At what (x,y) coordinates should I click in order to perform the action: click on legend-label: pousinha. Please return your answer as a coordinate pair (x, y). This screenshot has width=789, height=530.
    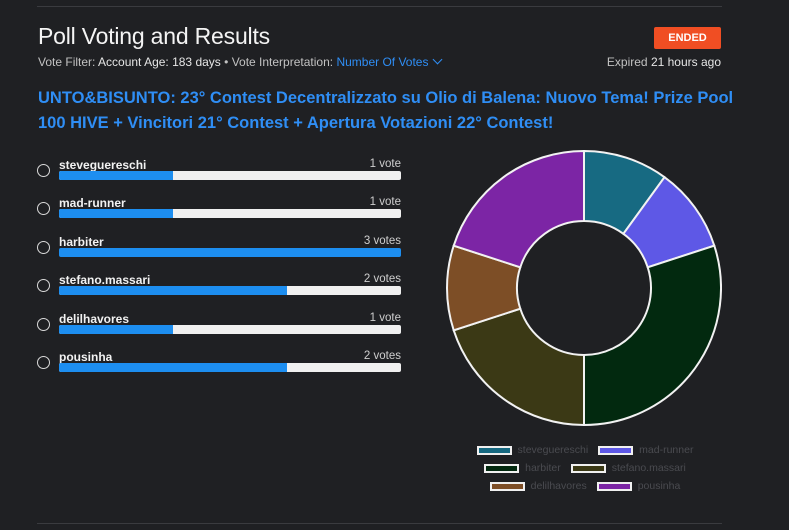
    Looking at the image, I should click on (659, 486).